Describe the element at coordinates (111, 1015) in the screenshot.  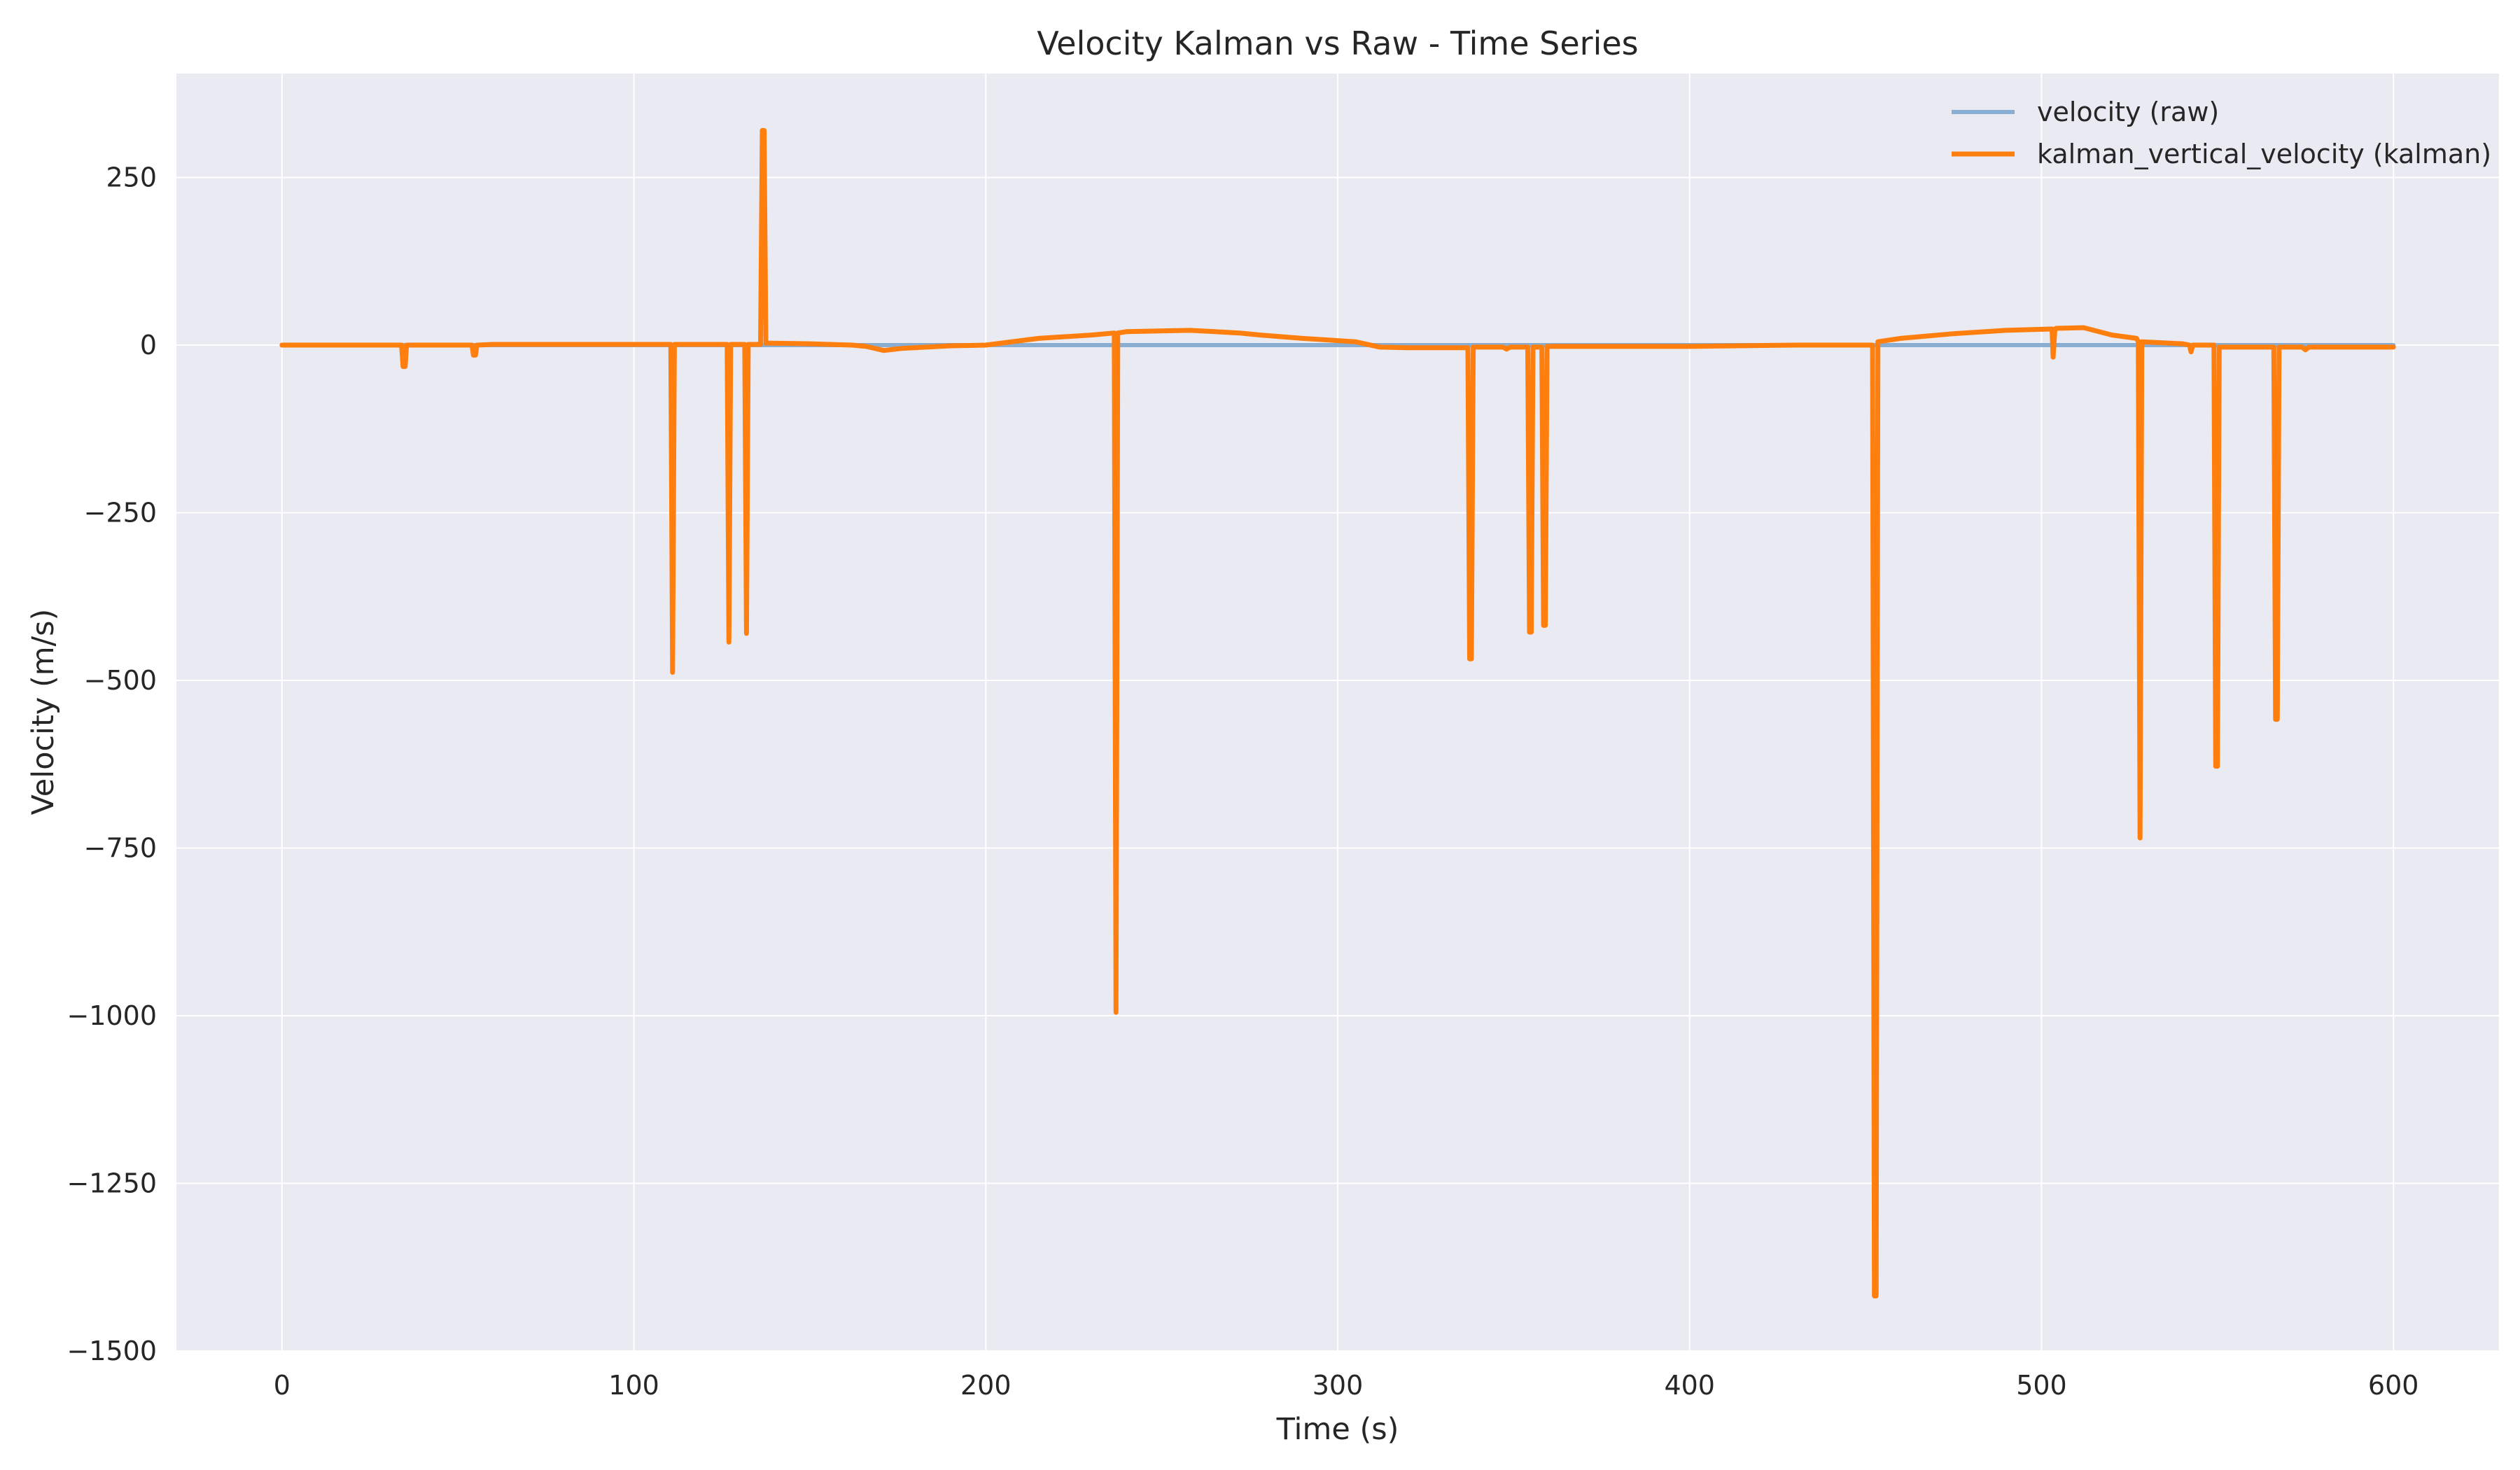
I see `y-tick-label: −1000` at that location.